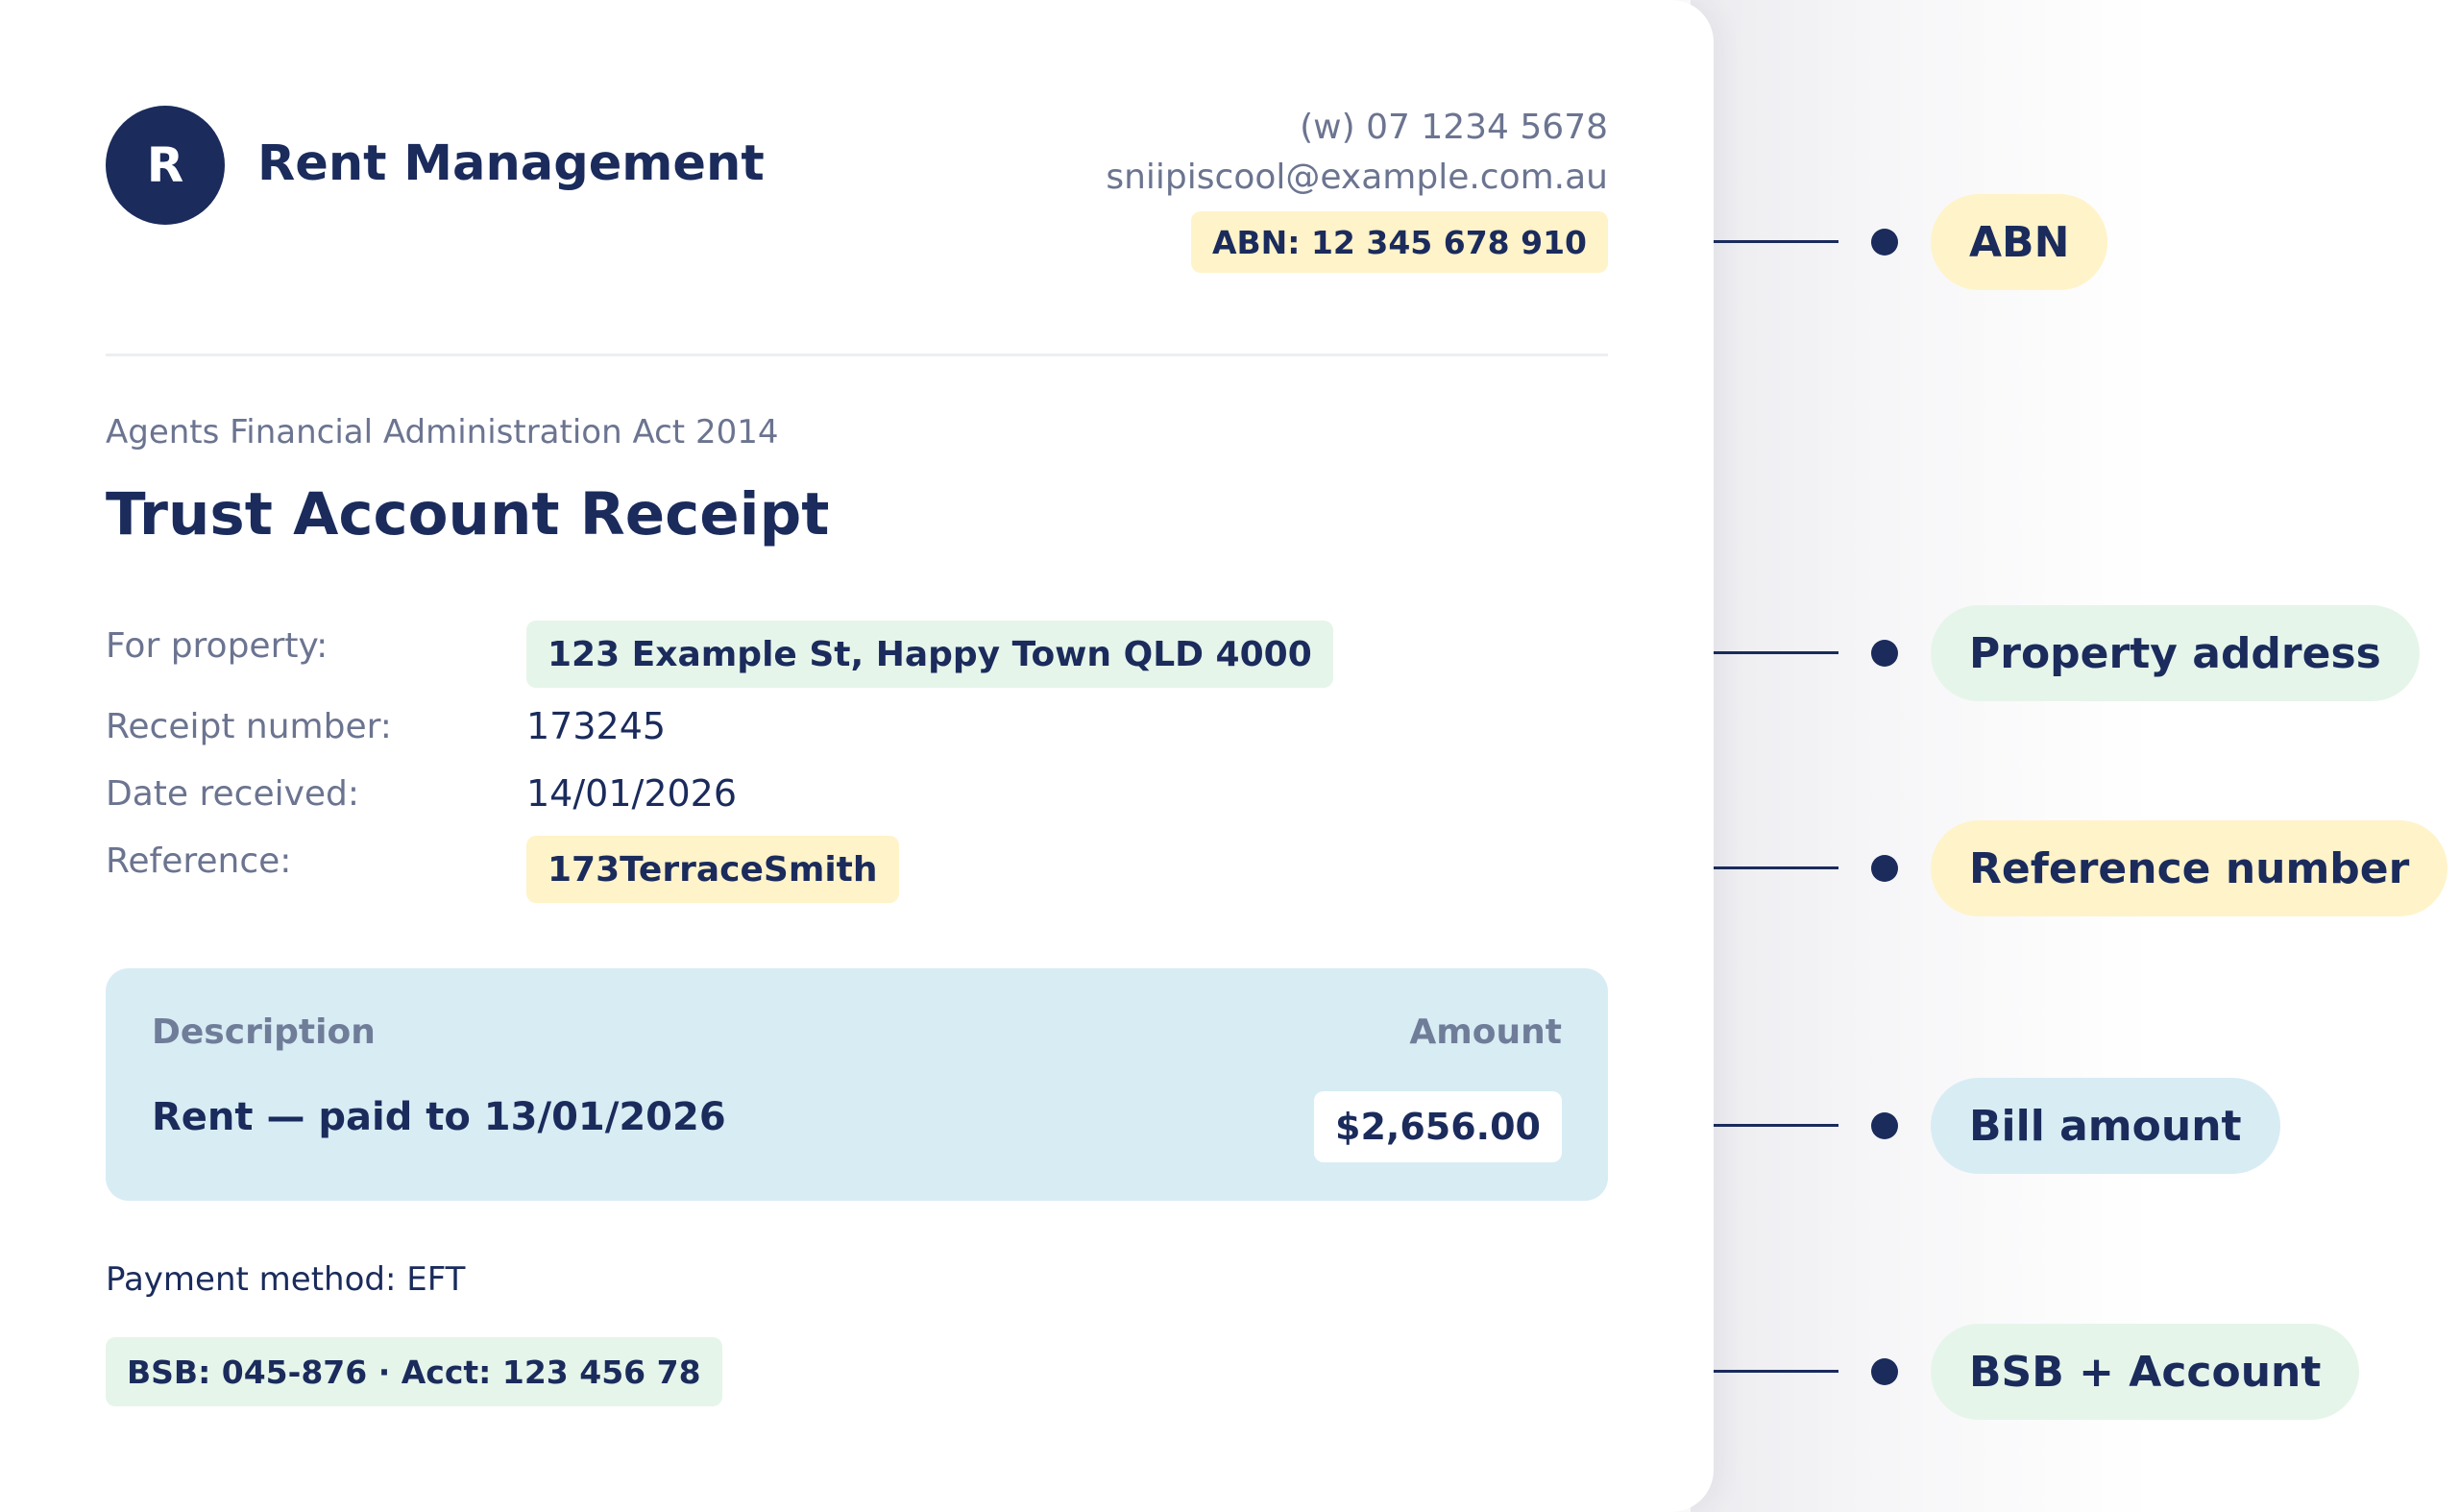 This screenshot has width=2459, height=1512. What do you see at coordinates (2145, 1372) in the screenshot?
I see `callout-bsb-account: BSB + Account` at bounding box center [2145, 1372].